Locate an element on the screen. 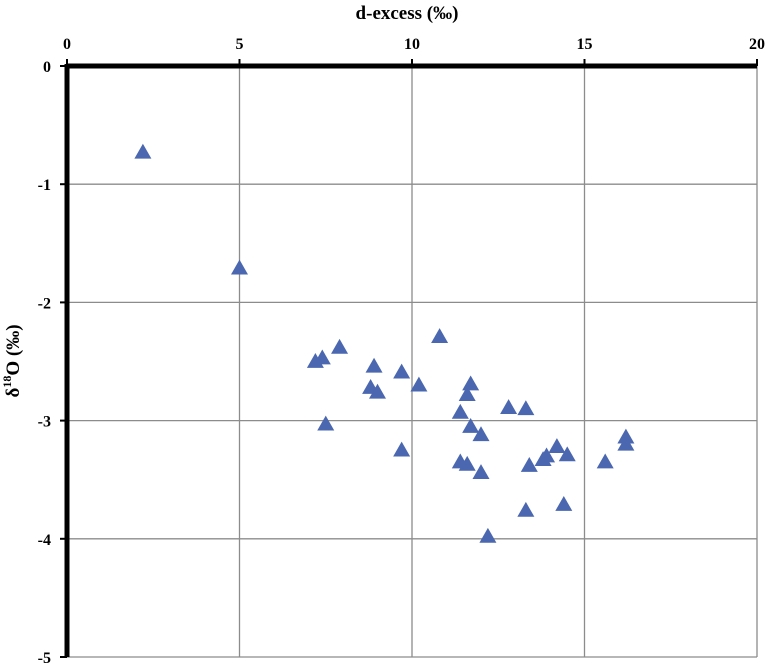 The height and width of the screenshot is (664, 767). x-tick-label: 0 is located at coordinates (67, 44).